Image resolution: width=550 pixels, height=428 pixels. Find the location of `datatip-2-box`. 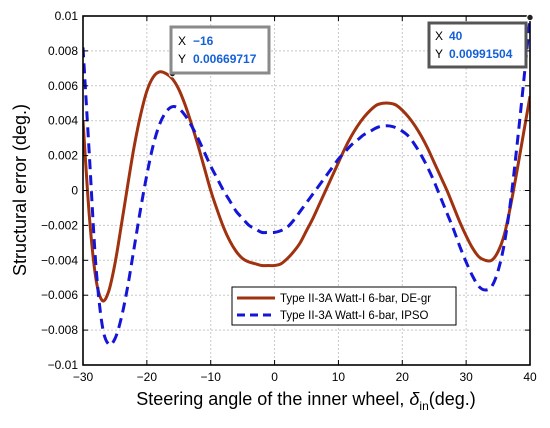

datatip-2-box is located at coordinates (477, 45).